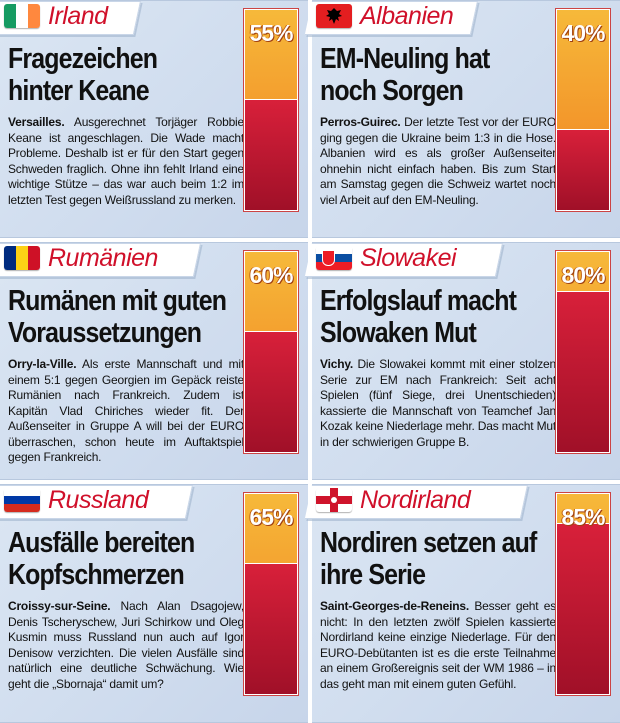 The image size is (620, 723). I want to click on flag-rumaenien-icon, so click(22, 258).